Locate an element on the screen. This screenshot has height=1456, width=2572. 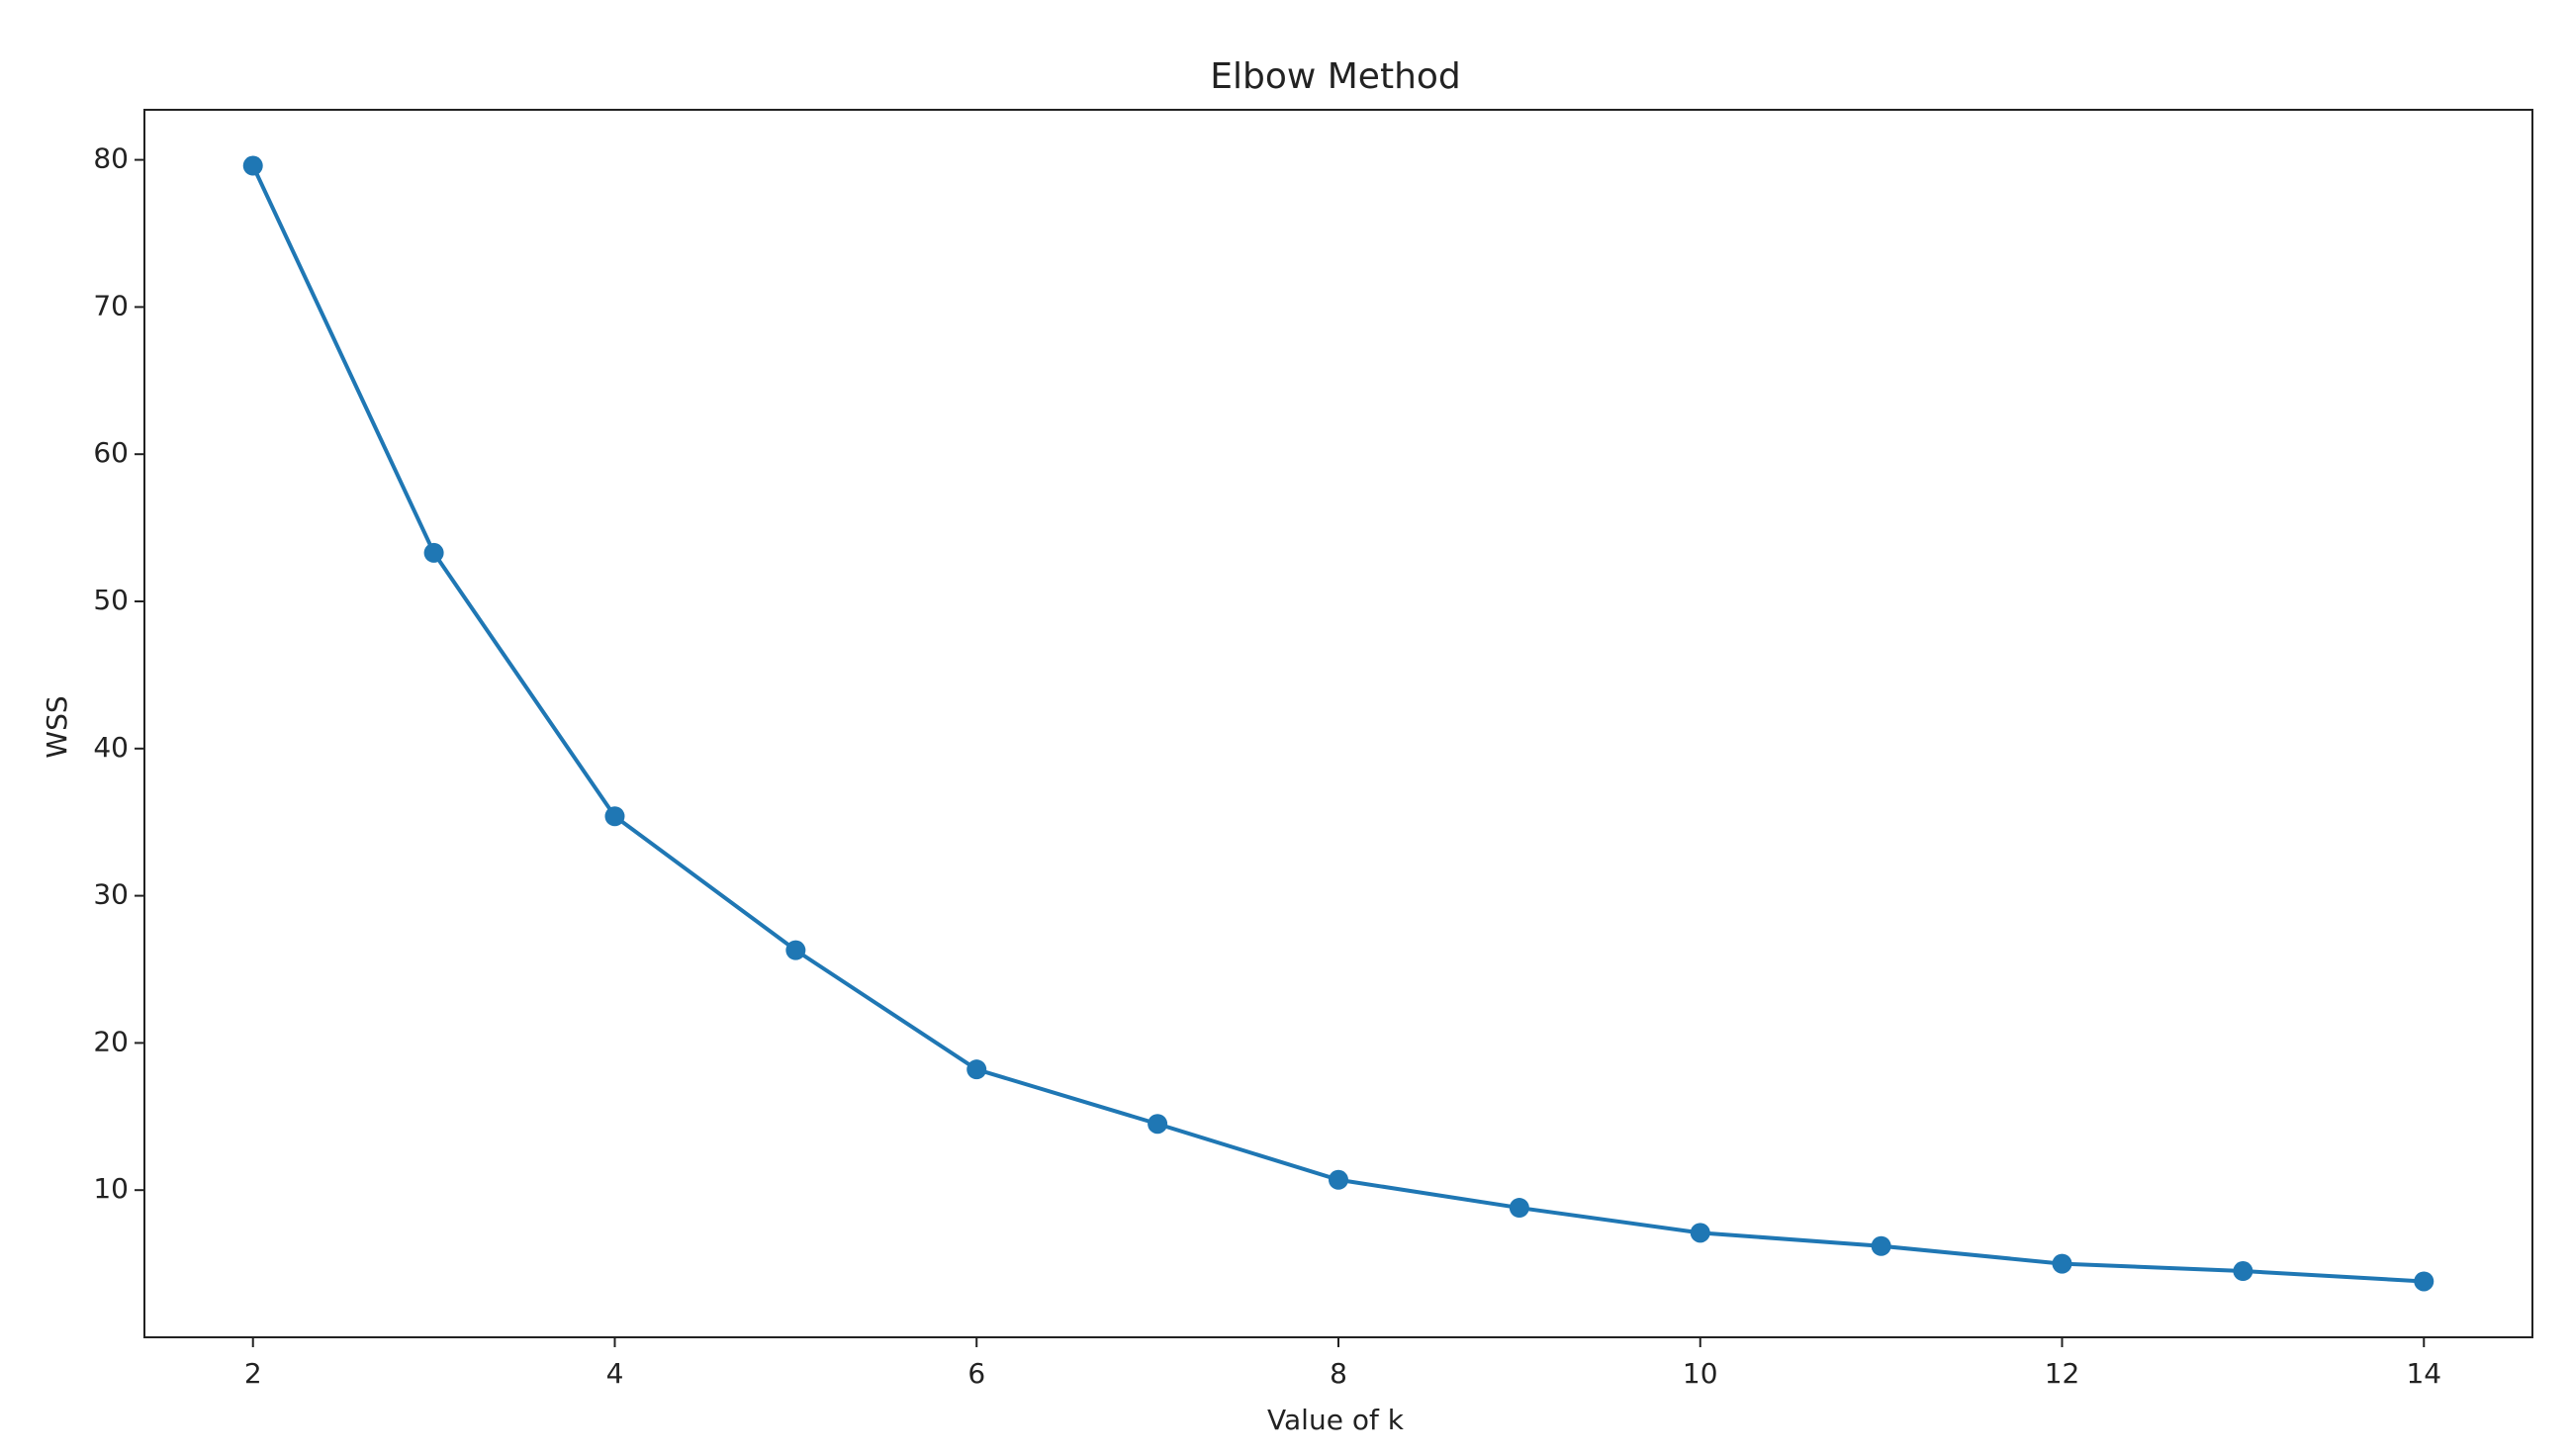
x-axis-label: Value of k is located at coordinates (1336, 1420).